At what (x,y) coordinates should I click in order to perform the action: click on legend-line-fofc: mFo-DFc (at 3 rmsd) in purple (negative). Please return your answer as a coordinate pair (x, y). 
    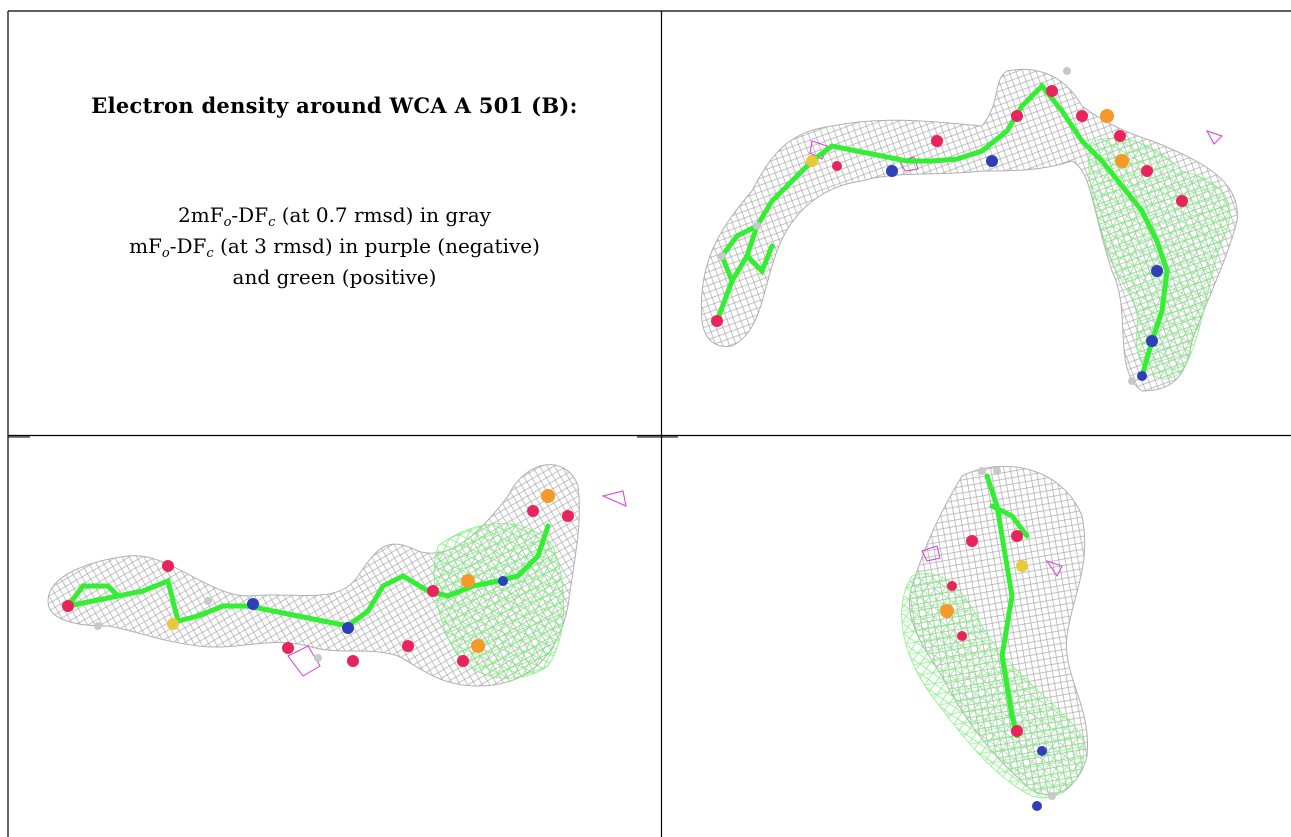
    Looking at the image, I should click on (334, 247).